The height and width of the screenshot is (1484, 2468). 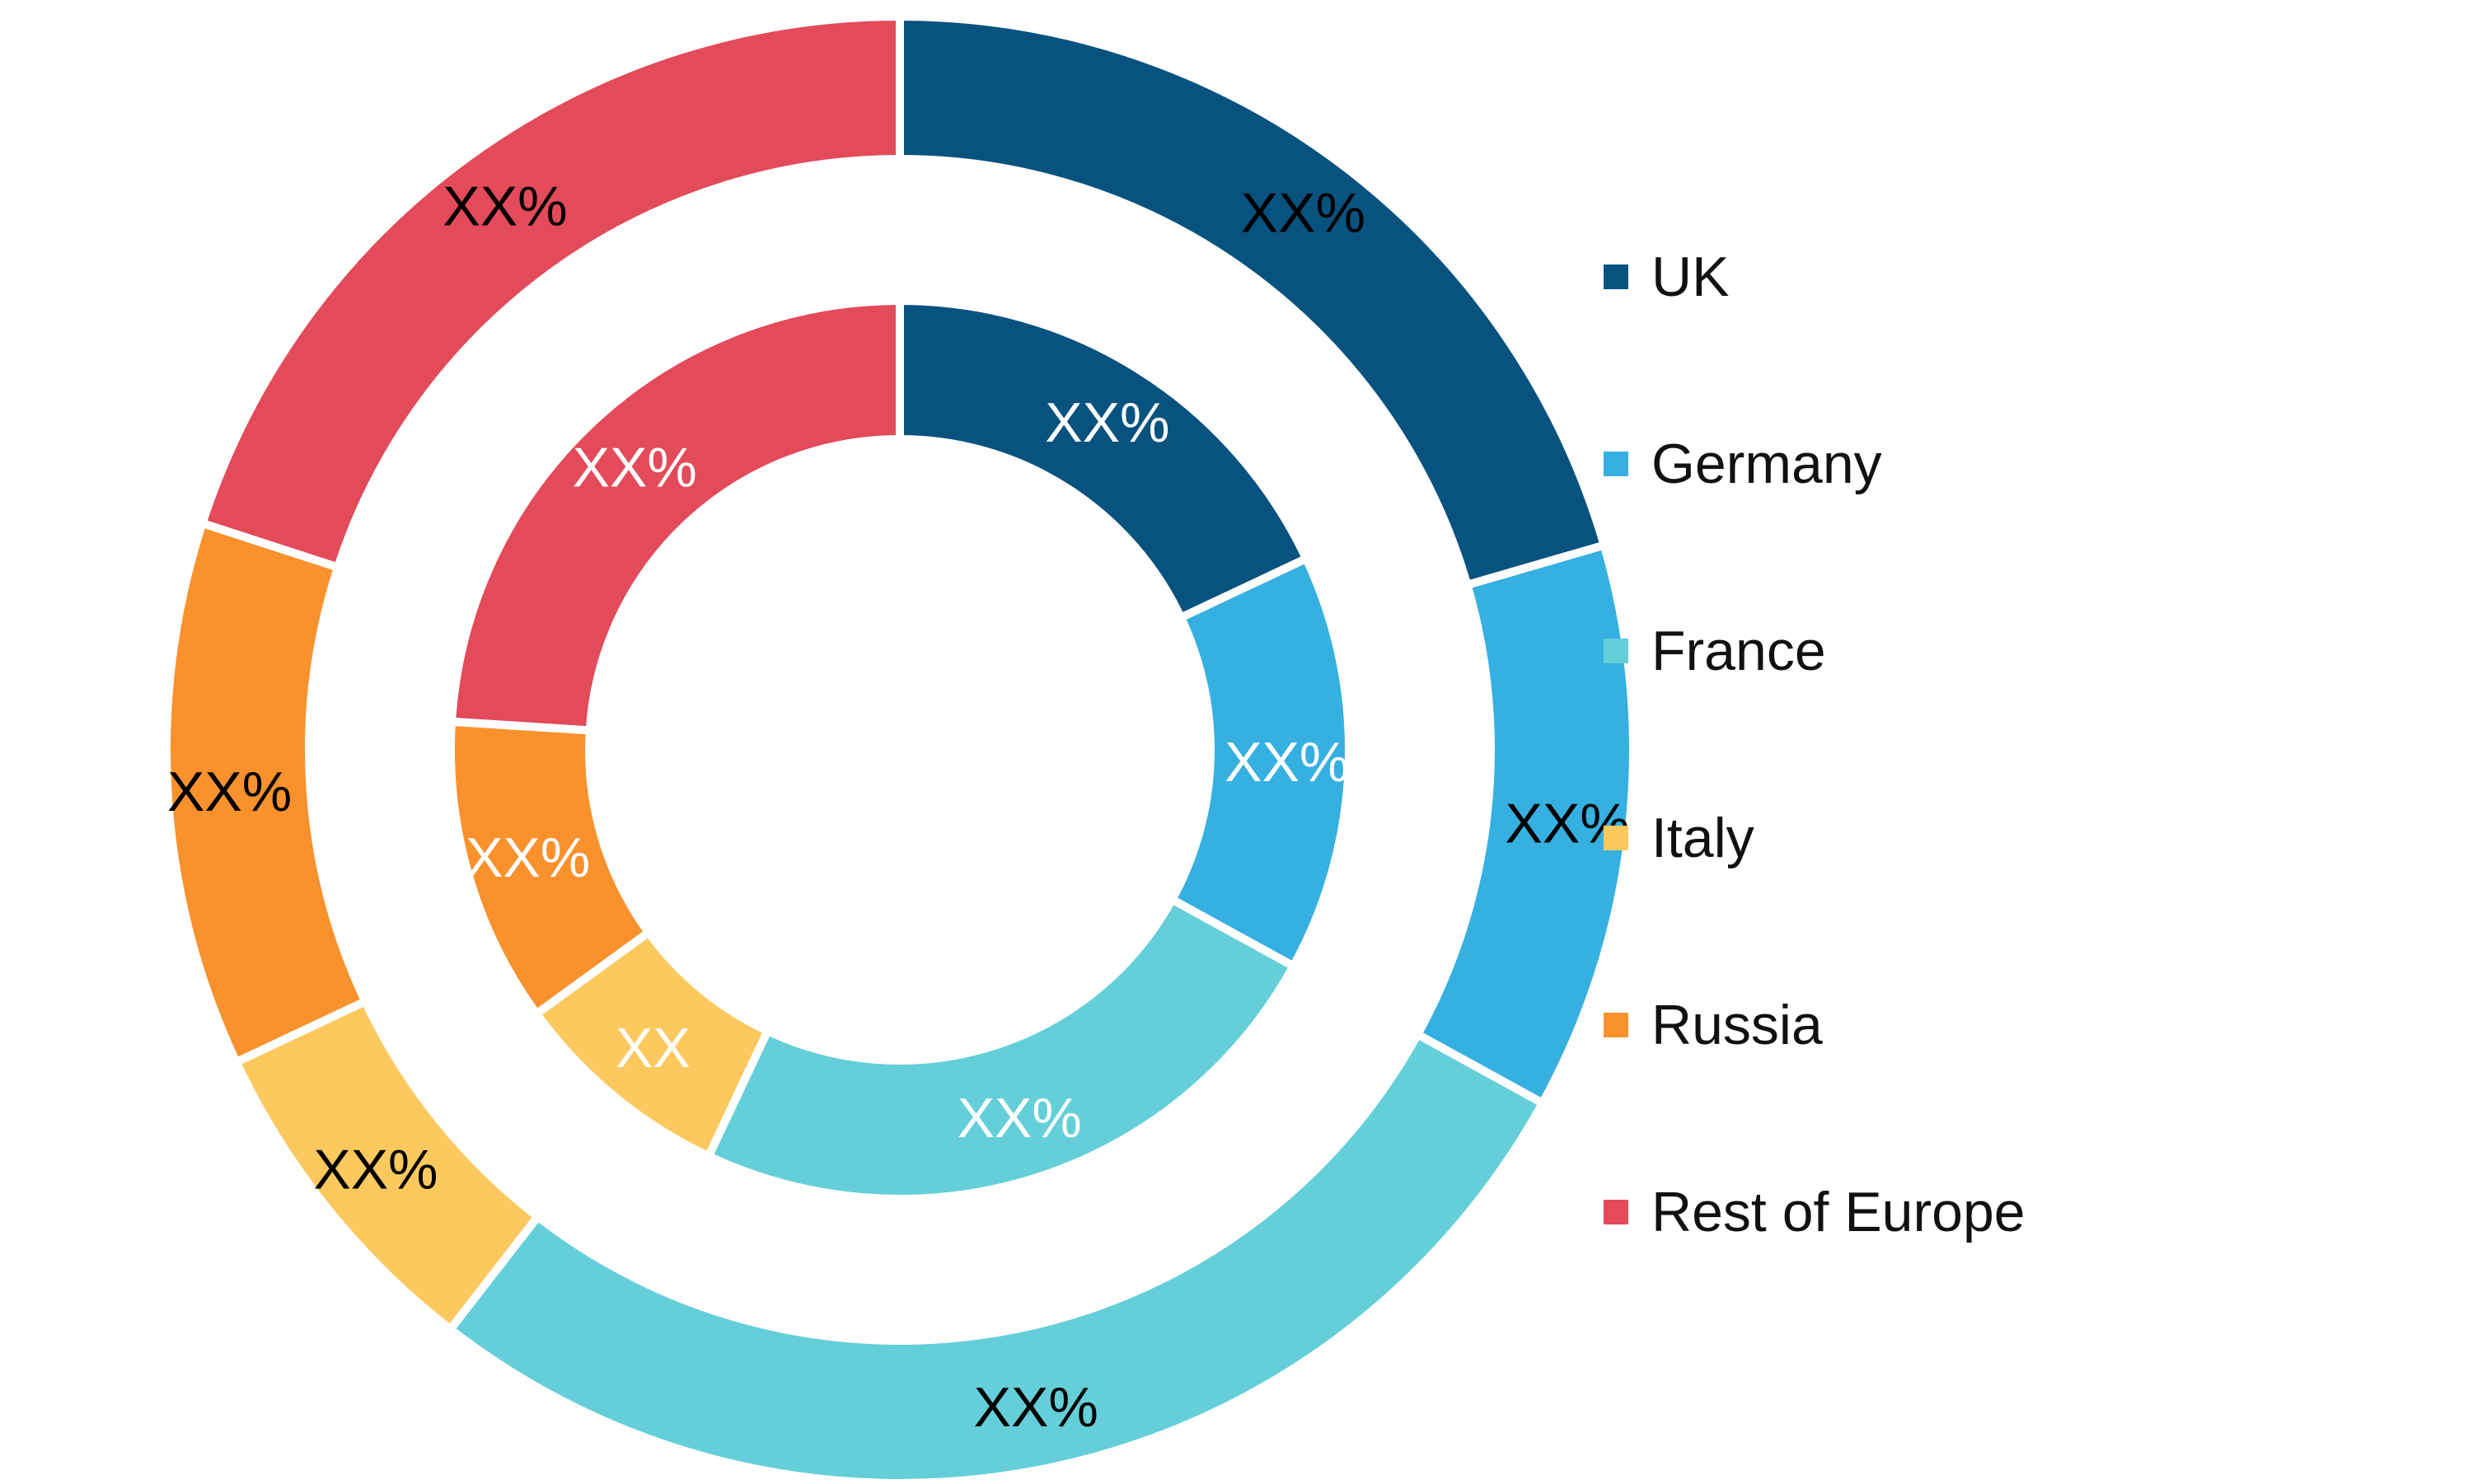 I want to click on legend-label: UK, so click(x=1690, y=277).